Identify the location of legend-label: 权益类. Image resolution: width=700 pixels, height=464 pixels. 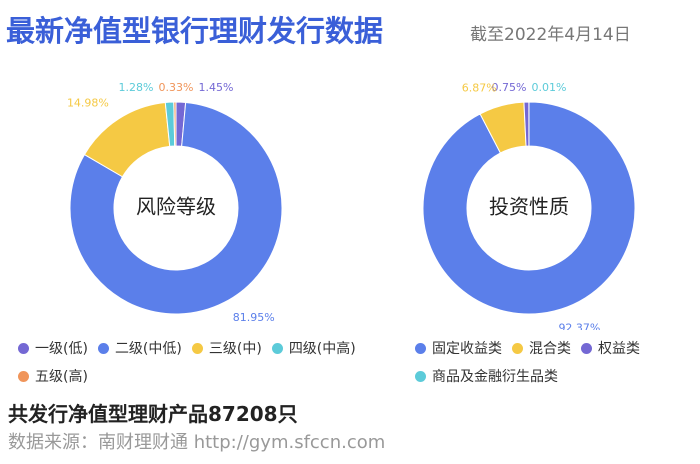
(619, 349).